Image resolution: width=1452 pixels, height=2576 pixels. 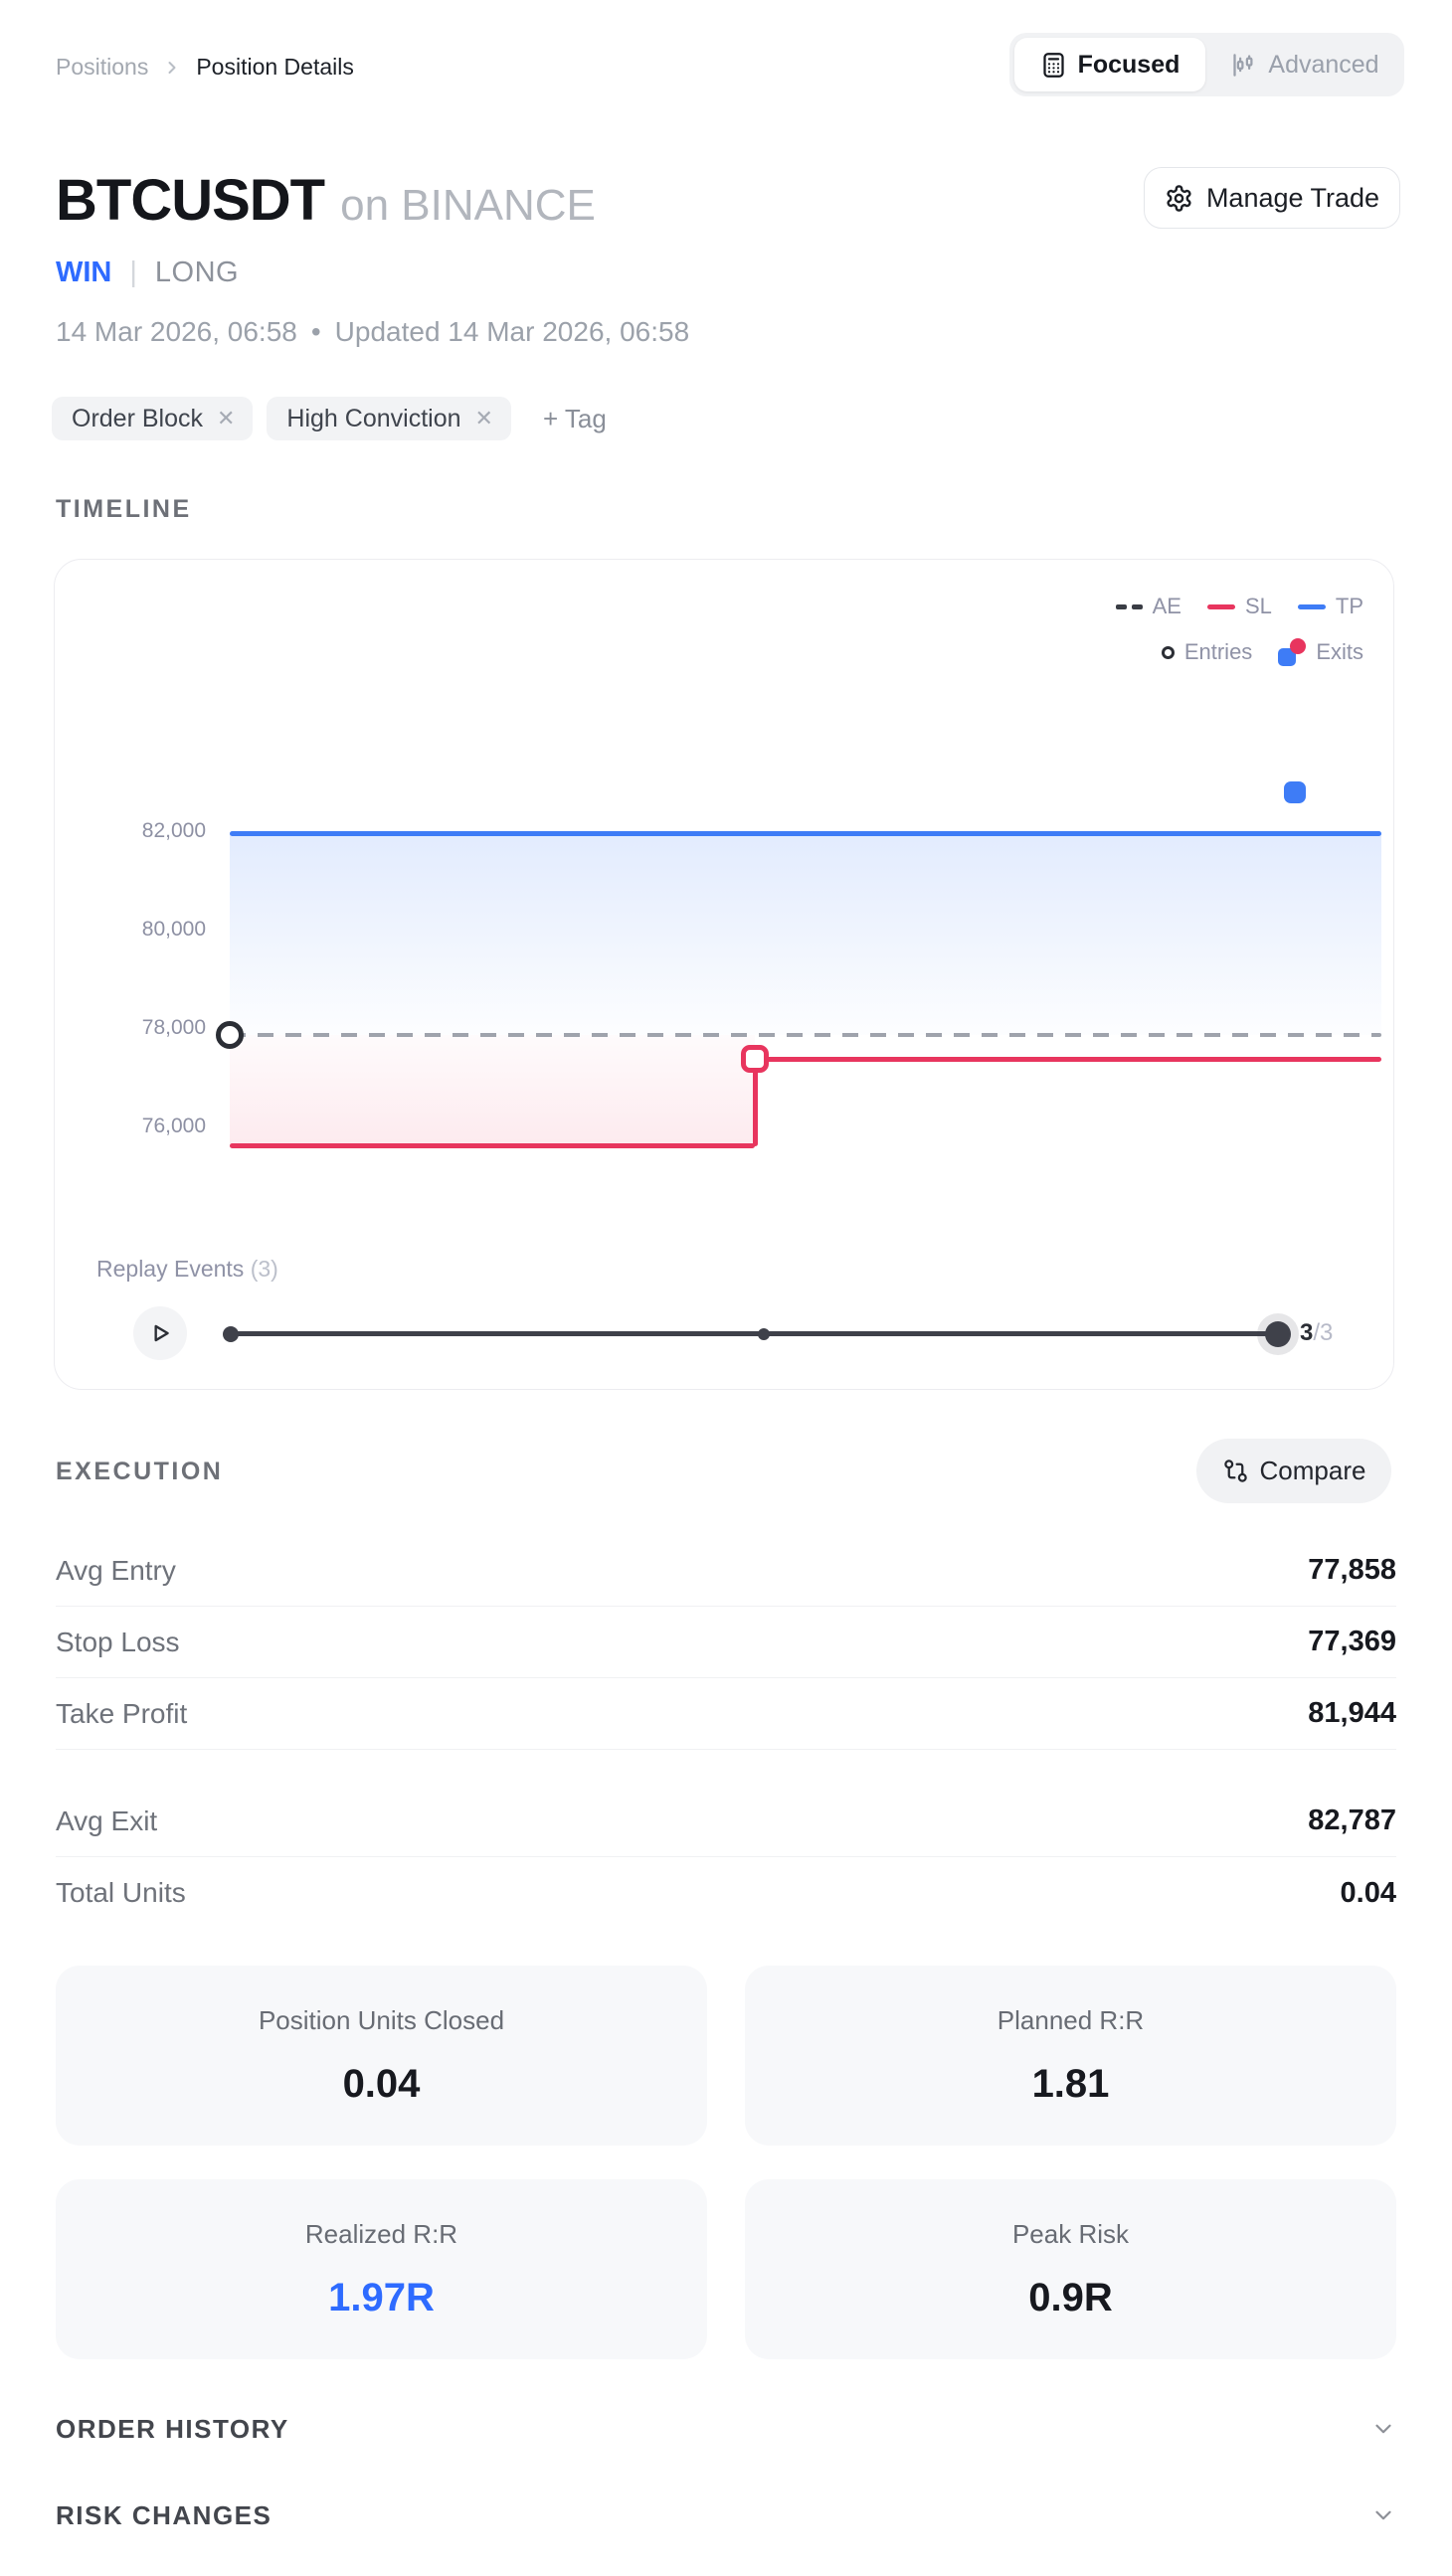 What do you see at coordinates (1244, 65) in the screenshot?
I see `candlestick-chart-icon` at bounding box center [1244, 65].